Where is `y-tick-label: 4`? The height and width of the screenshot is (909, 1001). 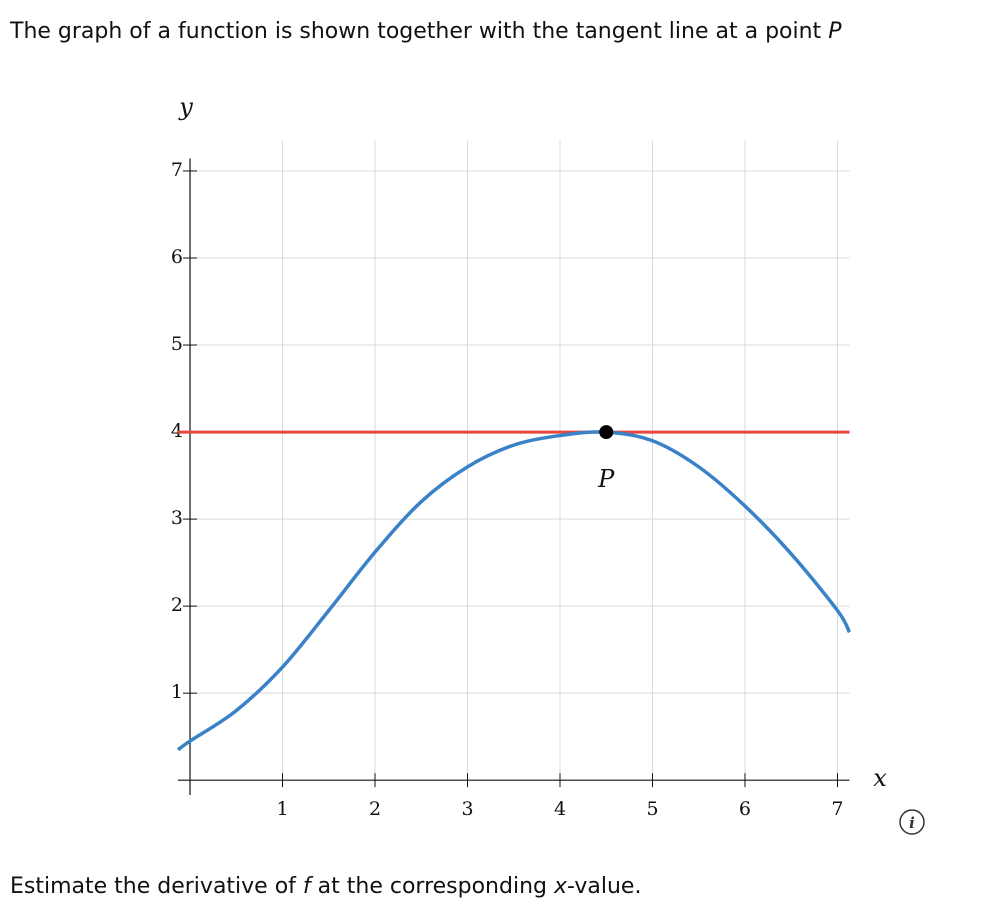
y-tick-label: 4 is located at coordinates (177, 431).